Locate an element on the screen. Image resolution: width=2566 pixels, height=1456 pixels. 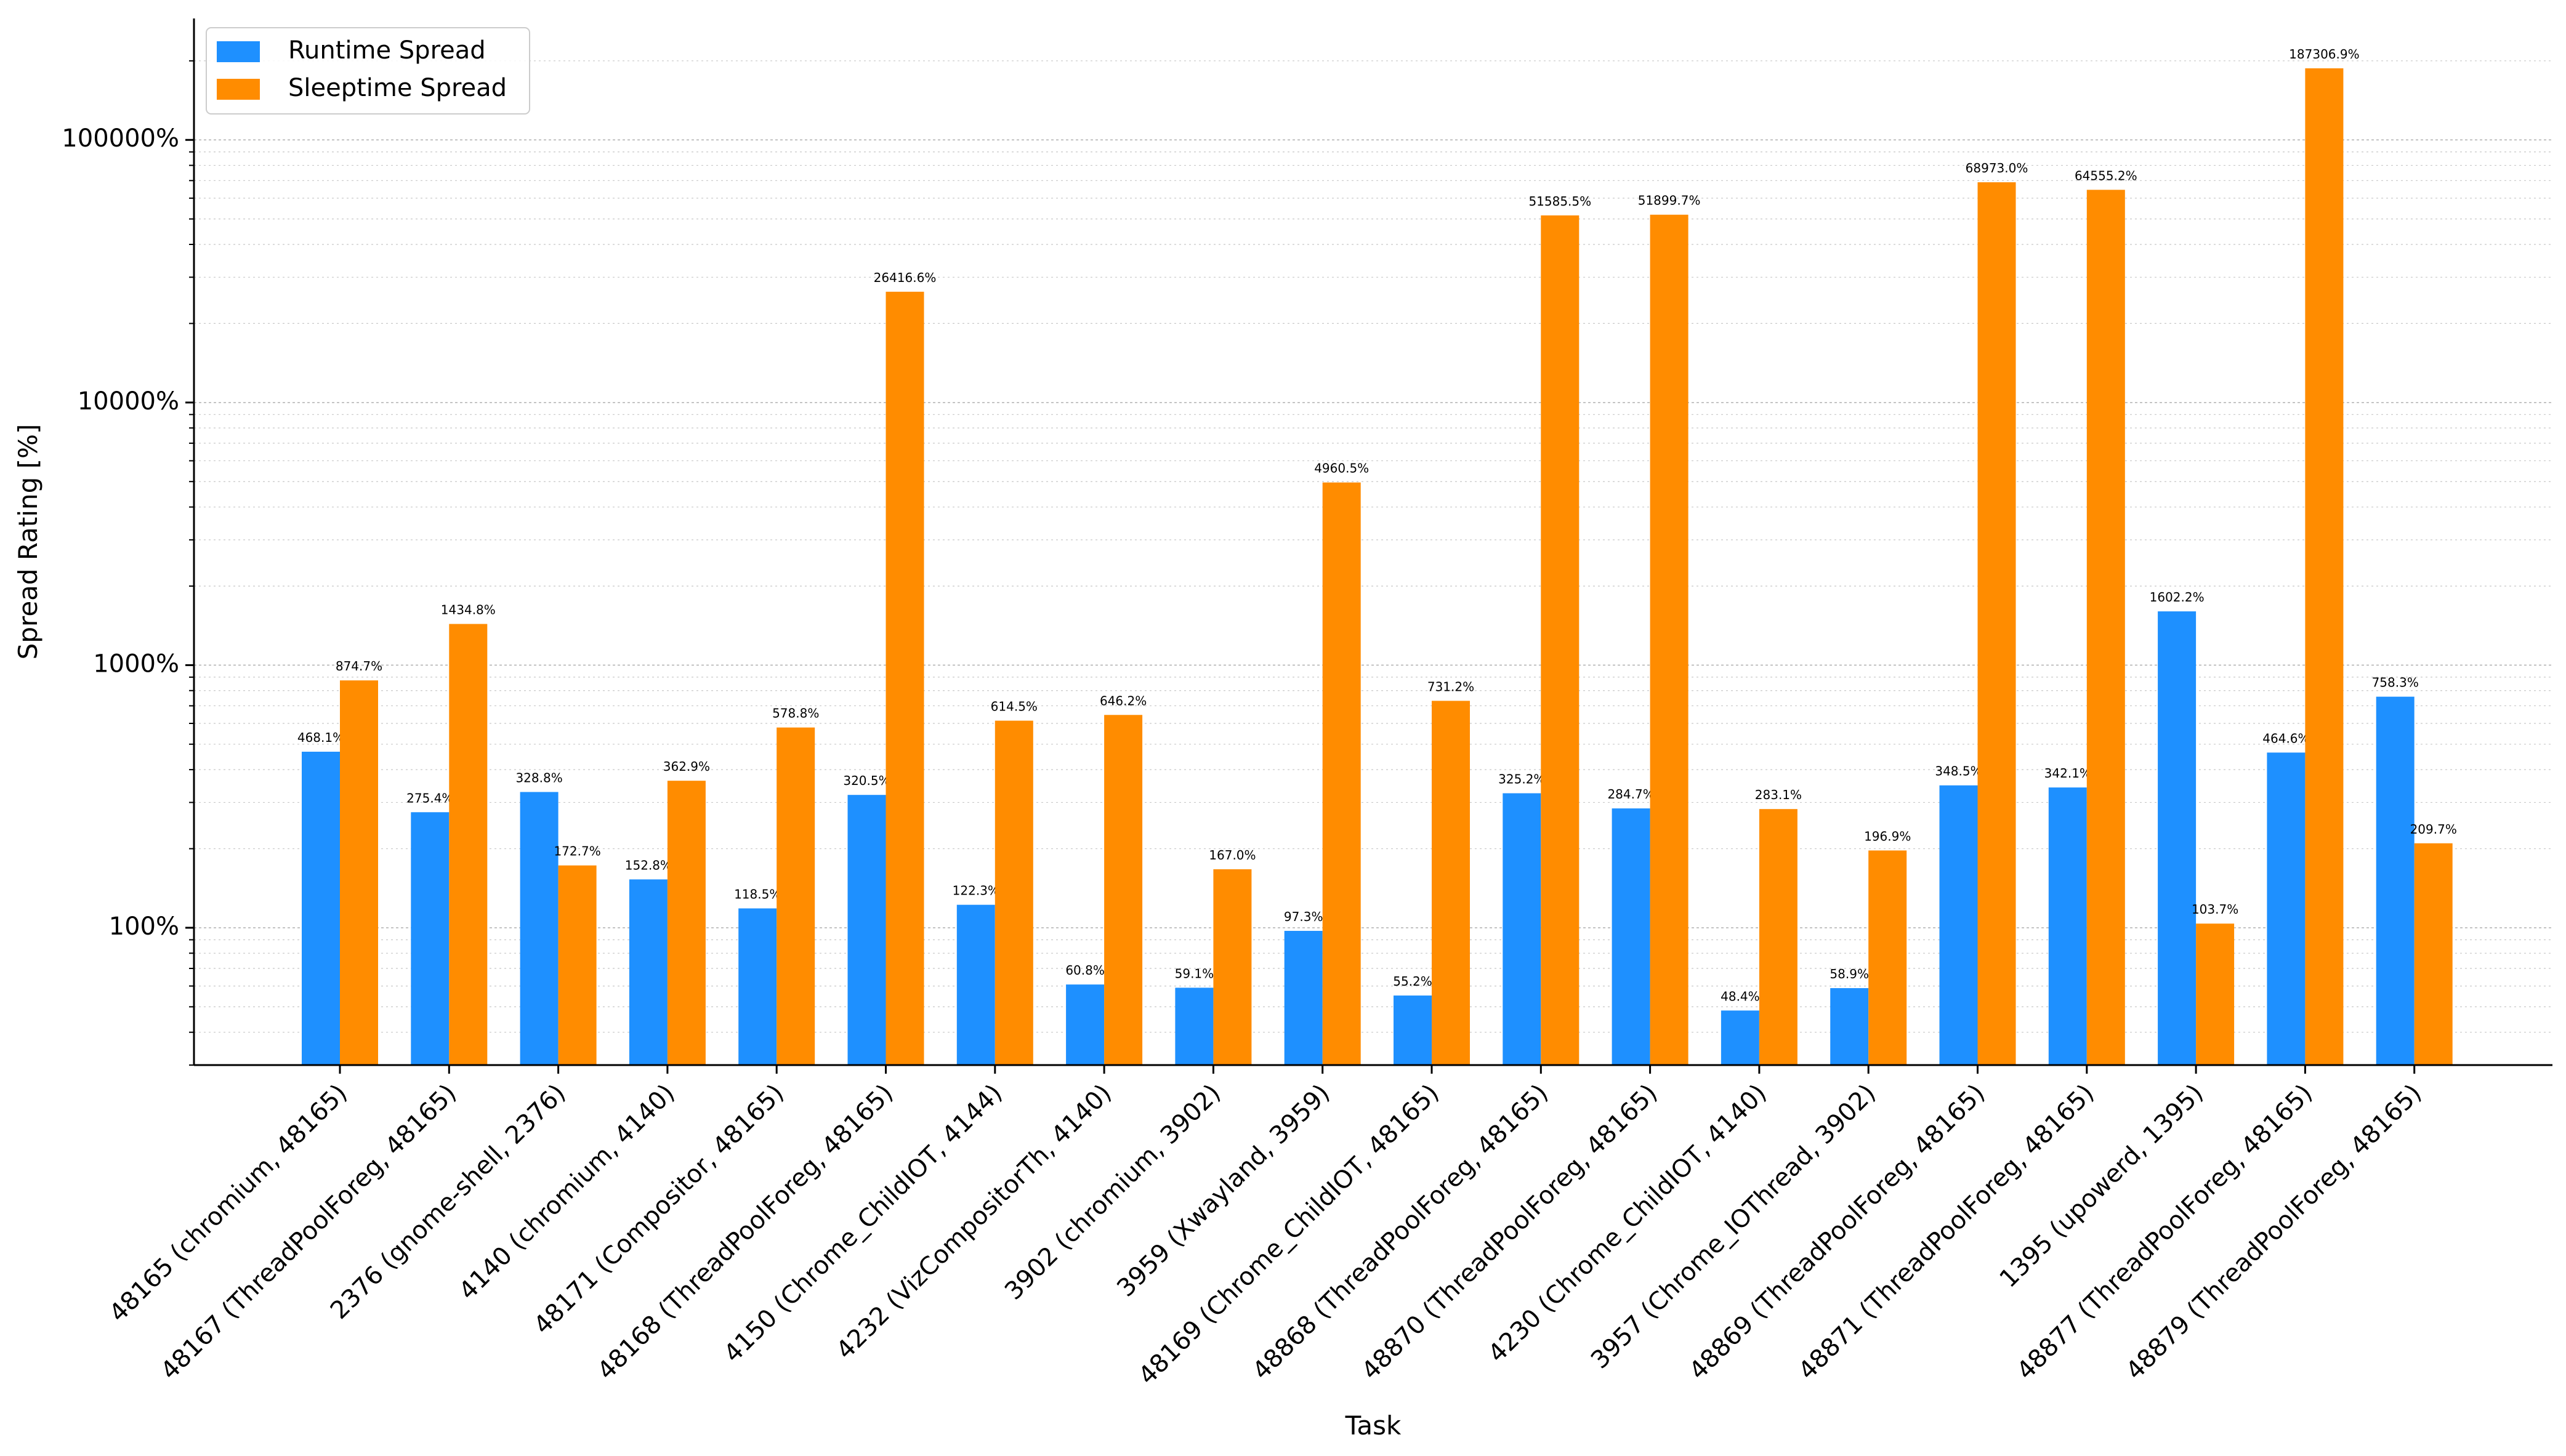
bar-value-label: 55.2% is located at coordinates (1412, 981).